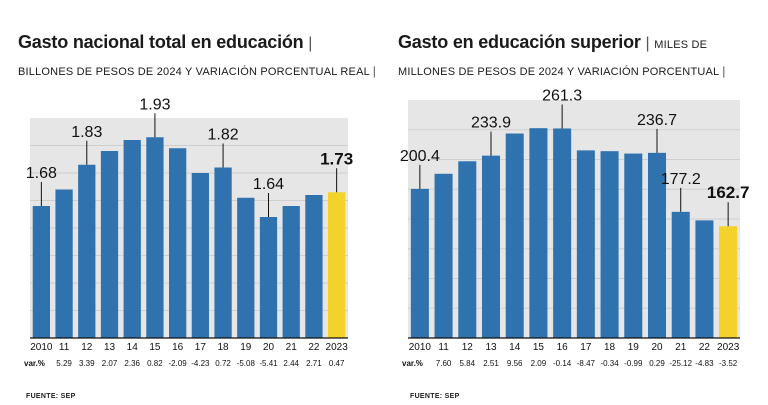 The height and width of the screenshot is (405, 768). I want to click on variation-value: 5.84, so click(467, 363).